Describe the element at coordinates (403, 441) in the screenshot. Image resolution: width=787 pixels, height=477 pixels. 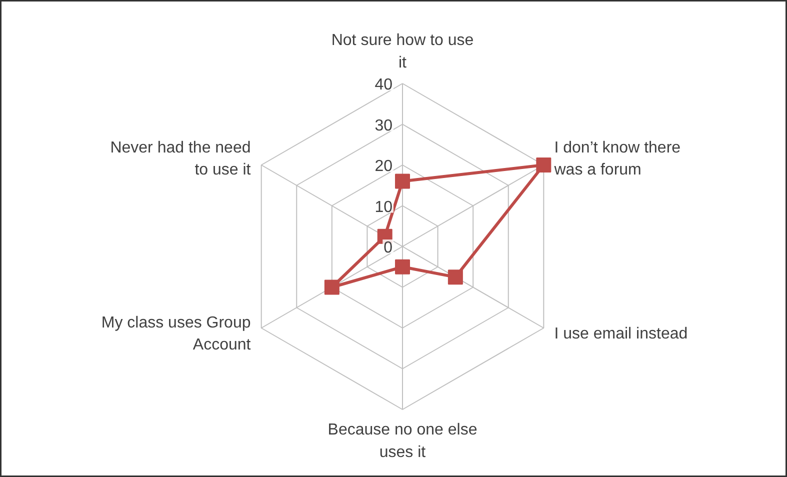
I see `spoke-label: Because no one else uses it` at that location.